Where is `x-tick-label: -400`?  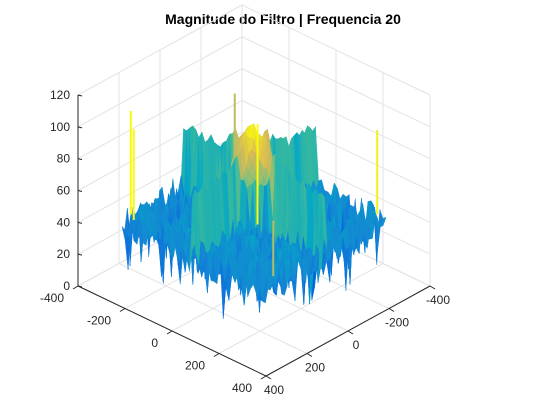 x-tick-label: -400 is located at coordinates (52, 298).